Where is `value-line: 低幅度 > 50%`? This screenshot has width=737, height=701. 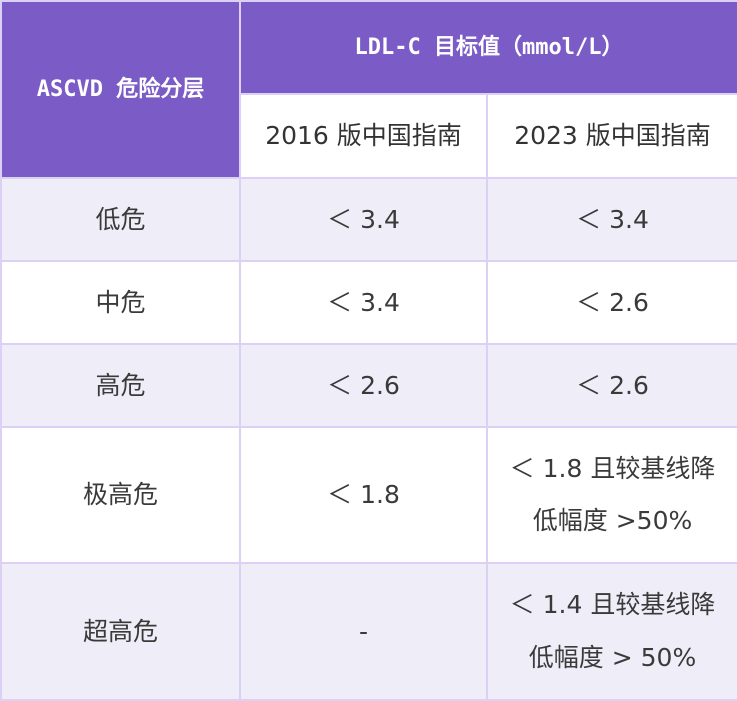
value-line: 低幅度 > 50% is located at coordinates (612, 657).